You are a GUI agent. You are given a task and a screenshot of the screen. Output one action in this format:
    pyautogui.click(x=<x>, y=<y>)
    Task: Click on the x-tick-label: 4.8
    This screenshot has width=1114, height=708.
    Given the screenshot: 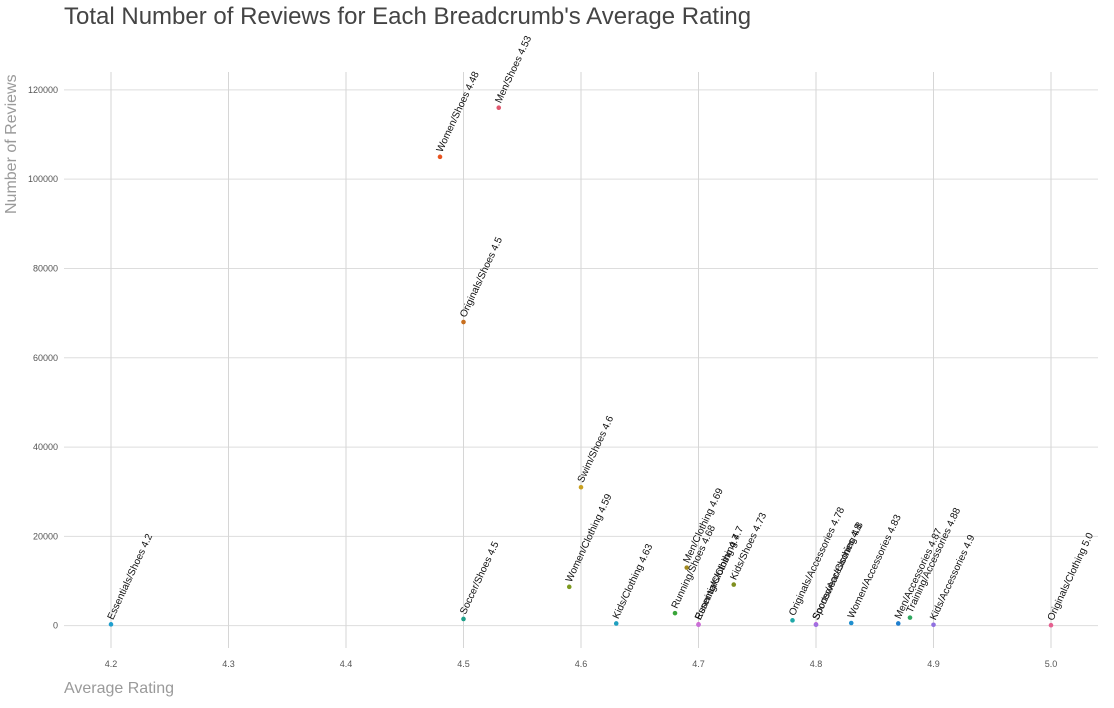 What is the action you would take?
    pyautogui.click(x=816, y=664)
    